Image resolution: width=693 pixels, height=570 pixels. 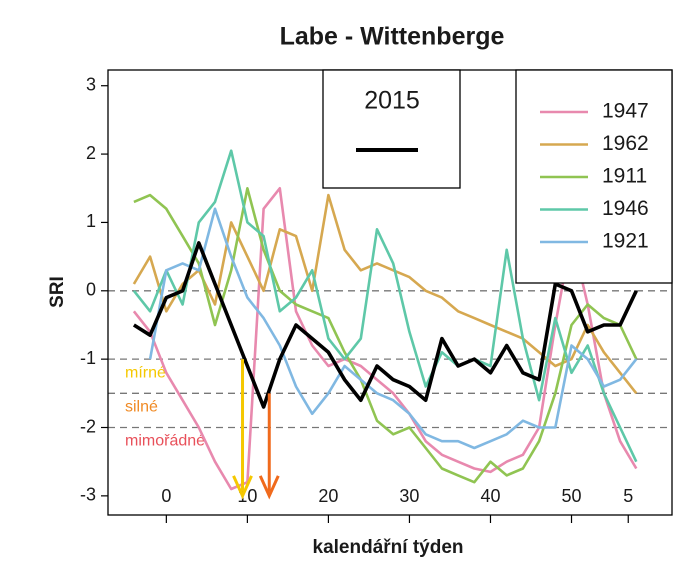 I want to click on legend-label: 1911, so click(x=624, y=176).